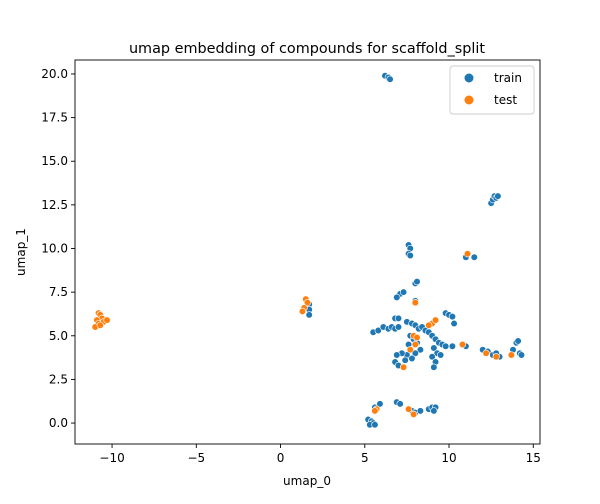 The image size is (600, 504). Describe the element at coordinates (58, 379) in the screenshot. I see `y-tick-label: 2.5` at that location.